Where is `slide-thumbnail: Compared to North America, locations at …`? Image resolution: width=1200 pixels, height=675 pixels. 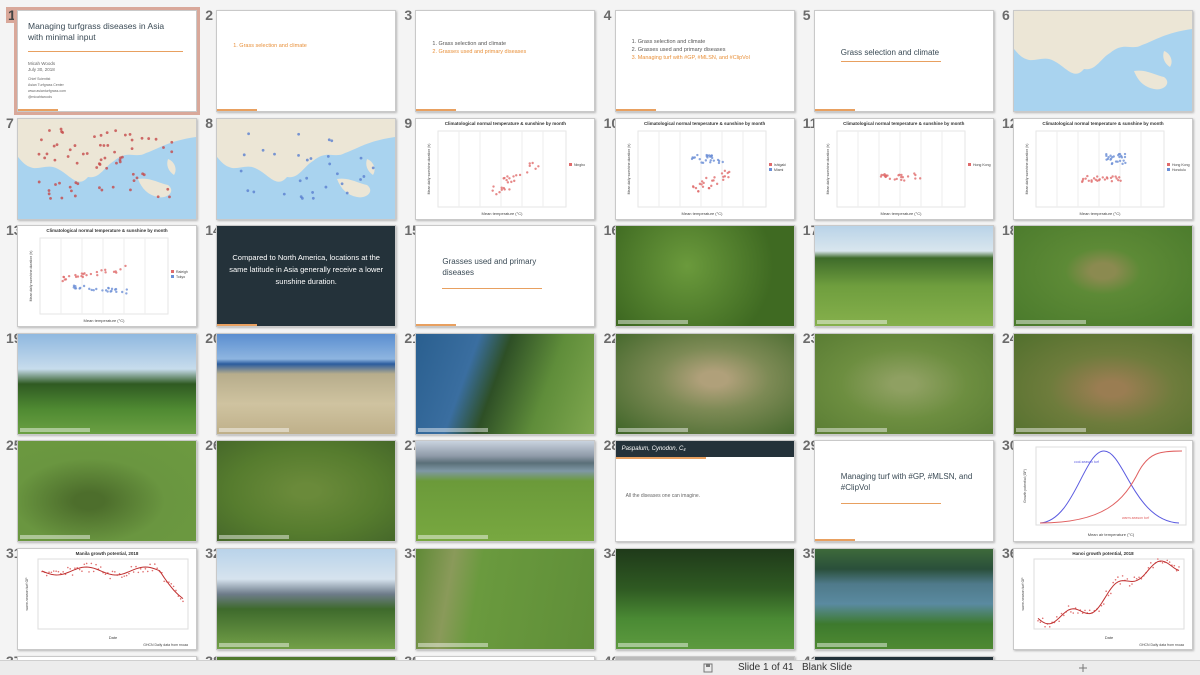 slide-thumbnail: Compared to North America, locations at … is located at coordinates (306, 276).